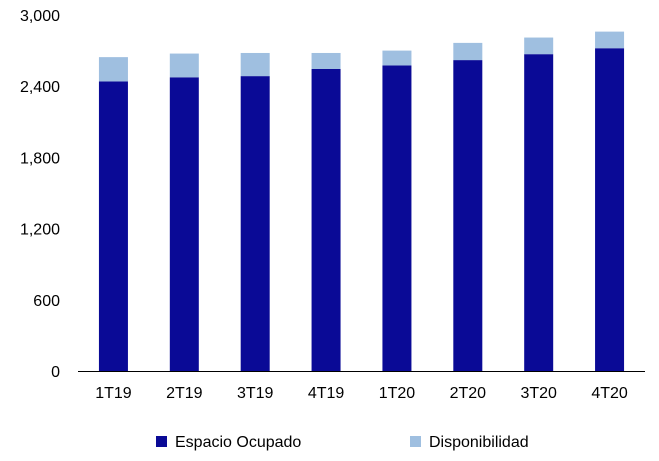  What do you see at coordinates (40, 230) in the screenshot?
I see `y-tick-label: 1,200` at bounding box center [40, 230].